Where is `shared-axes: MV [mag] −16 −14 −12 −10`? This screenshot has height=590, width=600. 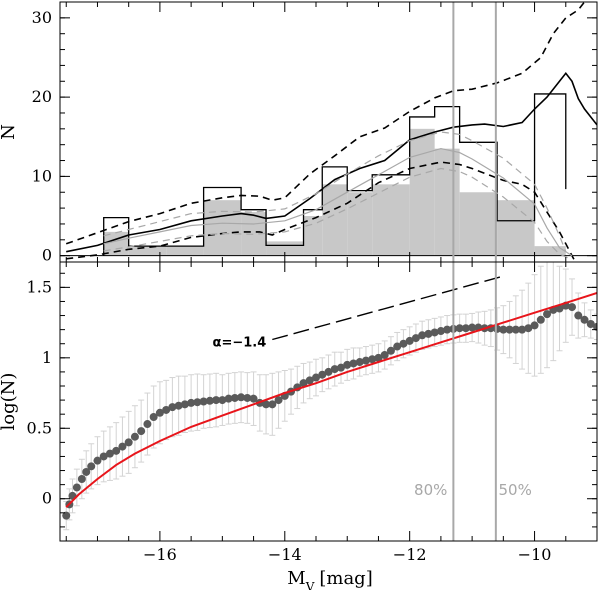 shared-axes: MV [mag] −16 −14 −12 −10 is located at coordinates (347, 567).